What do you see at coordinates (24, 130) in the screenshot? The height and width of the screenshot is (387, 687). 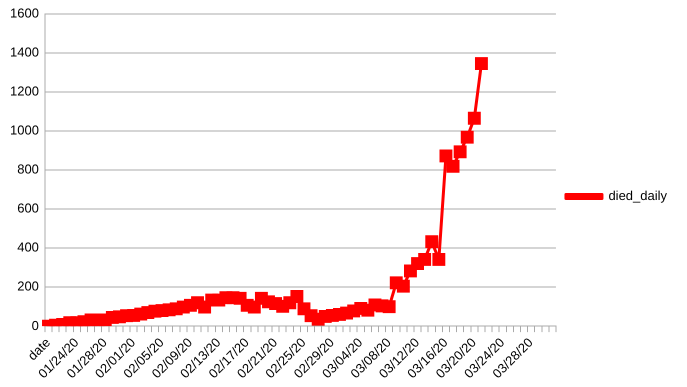 I see `y-tick-label: 1000` at bounding box center [24, 130].